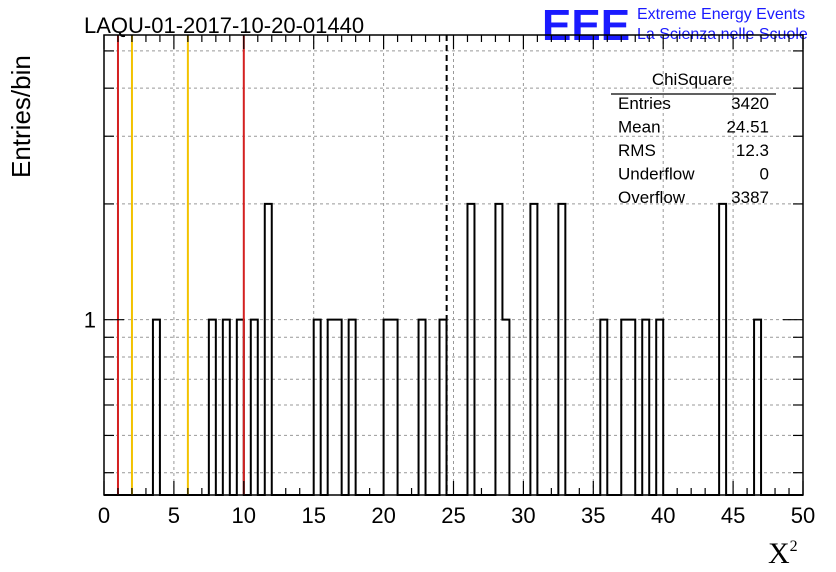  Describe the element at coordinates (21, 116) in the screenshot. I see `y-axis-label: Entries/bin` at that location.